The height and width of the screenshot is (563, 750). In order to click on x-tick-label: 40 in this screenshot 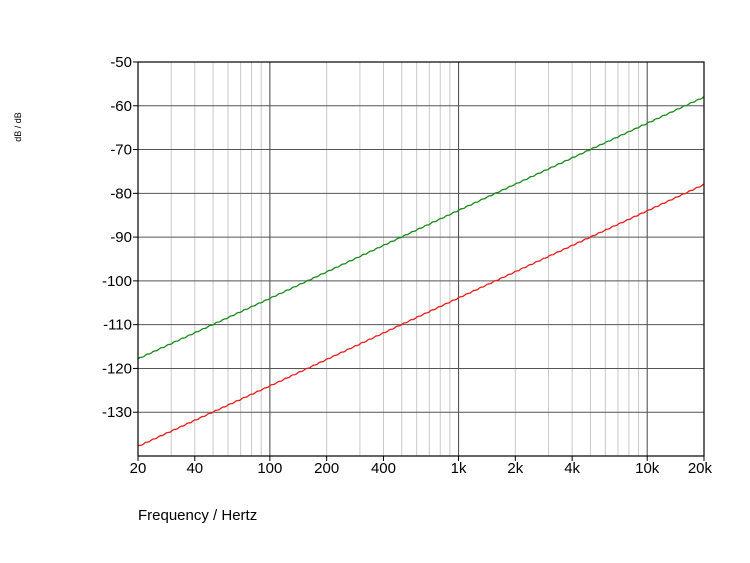, I will do `click(194, 468)`.